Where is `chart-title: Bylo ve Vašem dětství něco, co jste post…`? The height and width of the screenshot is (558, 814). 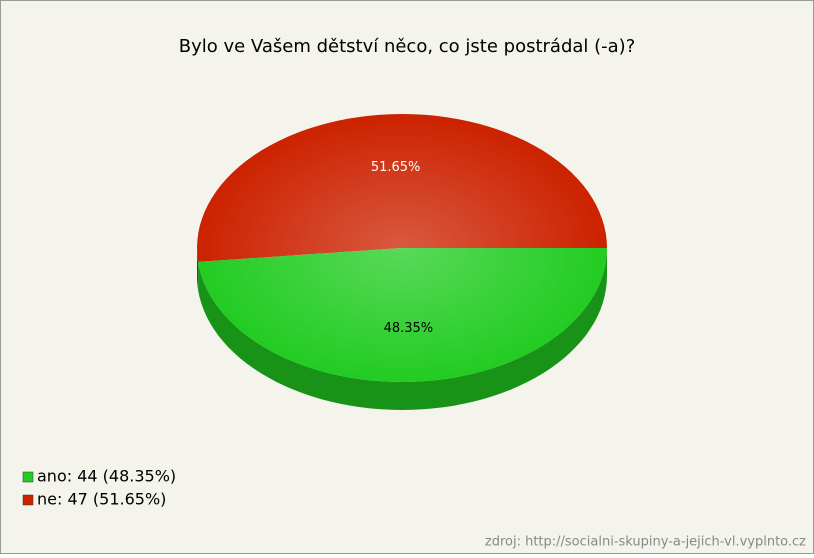 chart-title: Bylo ve Vašem dětství něco, co jste post… is located at coordinates (407, 46).